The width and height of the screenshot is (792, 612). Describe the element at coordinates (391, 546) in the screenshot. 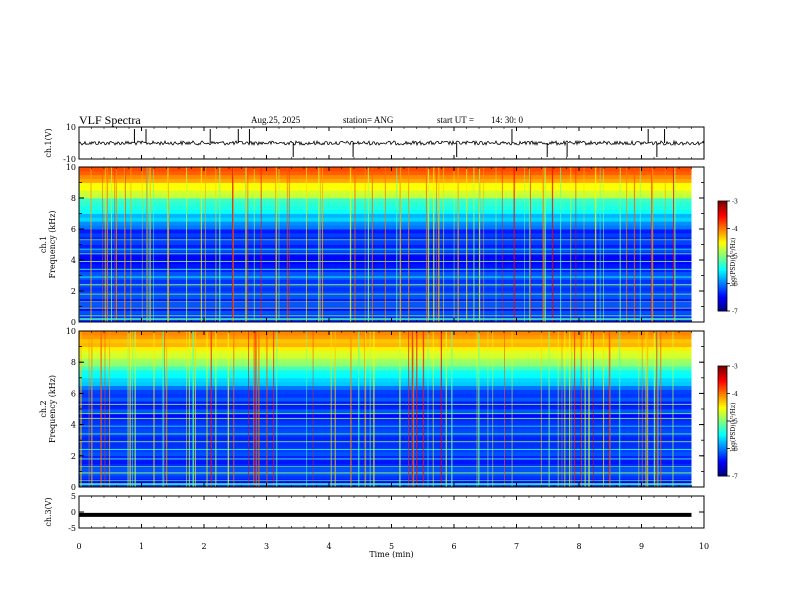

I see `x-tick-label: 5` at that location.